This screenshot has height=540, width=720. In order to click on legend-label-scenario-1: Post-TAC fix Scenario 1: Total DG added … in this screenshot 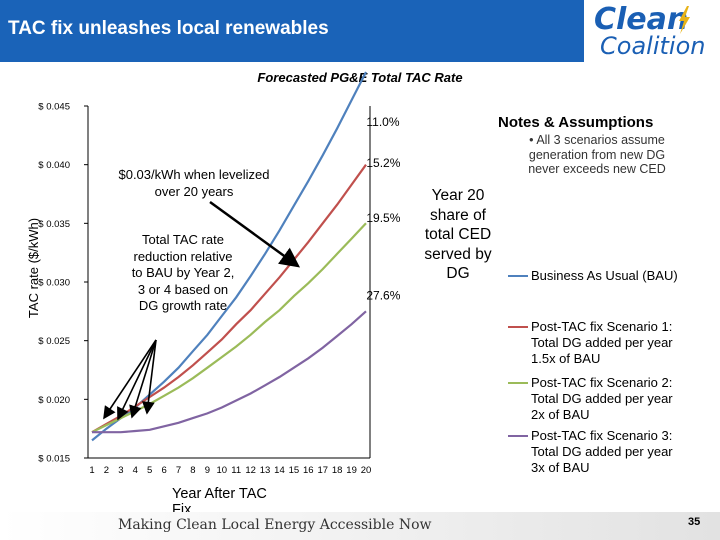, I will do `click(602, 342)`.